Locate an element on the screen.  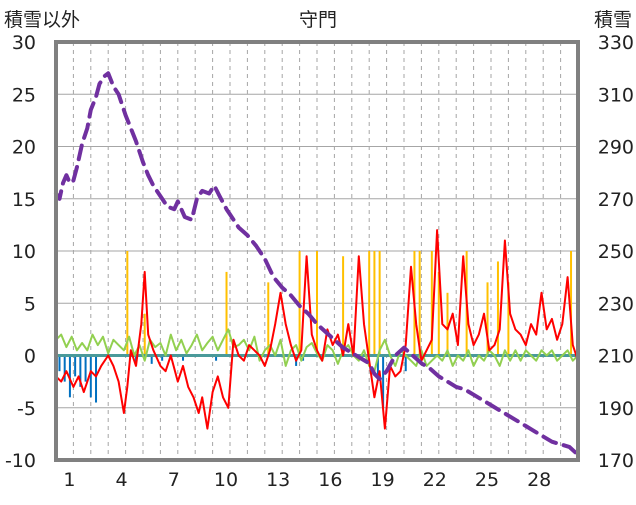
right-axis: 170 190 210 230 250 270 290 310 330 is located at coordinates (616, 252).